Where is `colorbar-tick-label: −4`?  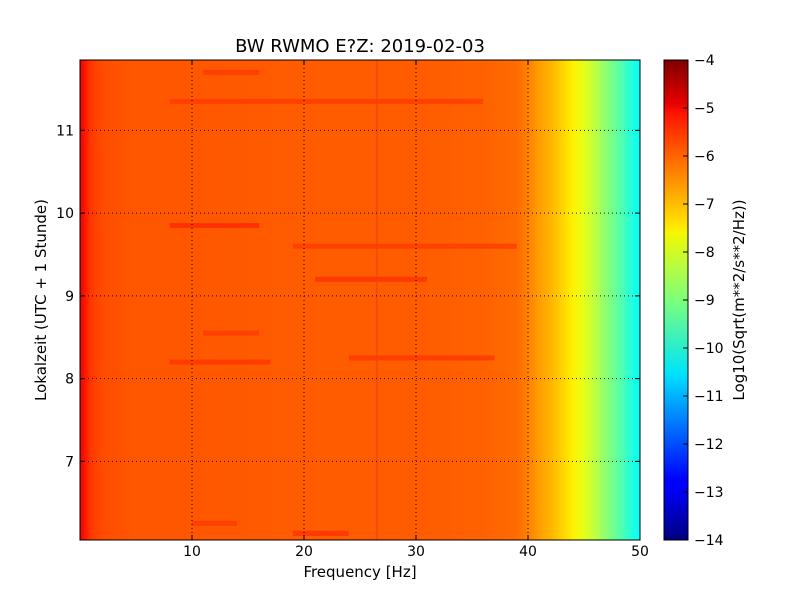
colorbar-tick-label: −4 is located at coordinates (704, 61).